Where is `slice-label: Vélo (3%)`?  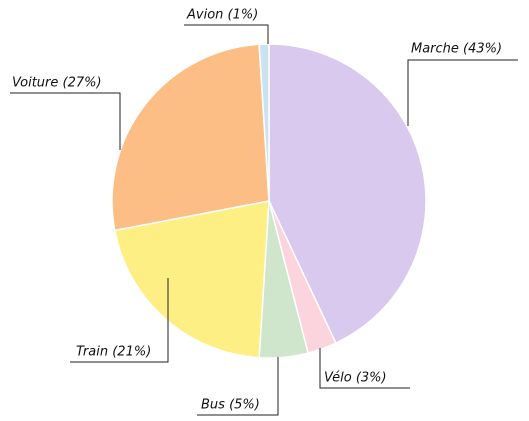
slice-label: Vélo (3%) is located at coordinates (355, 378).